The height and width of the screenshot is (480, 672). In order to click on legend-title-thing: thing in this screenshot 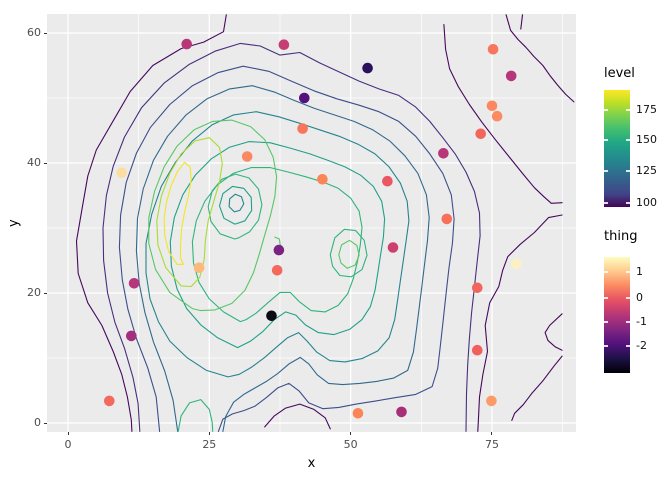, I will do `click(621, 236)`.